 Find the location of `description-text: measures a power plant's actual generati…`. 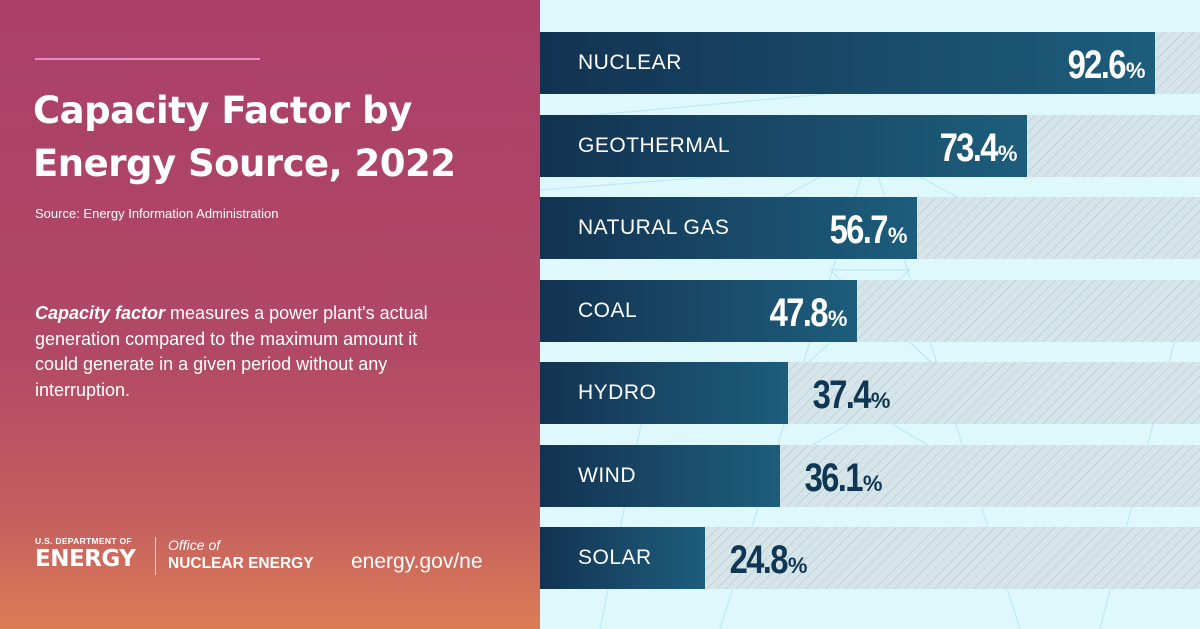

description-text: measures a power plant's actual generati… is located at coordinates (231, 351).